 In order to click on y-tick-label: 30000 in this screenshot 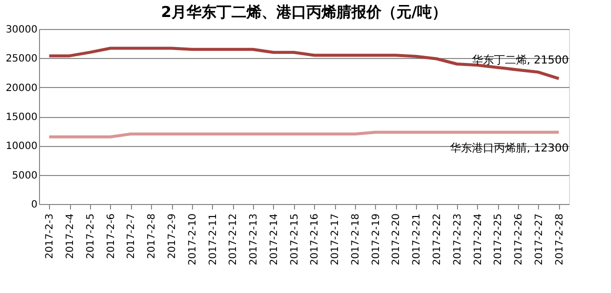, I will do `click(22, 30)`.